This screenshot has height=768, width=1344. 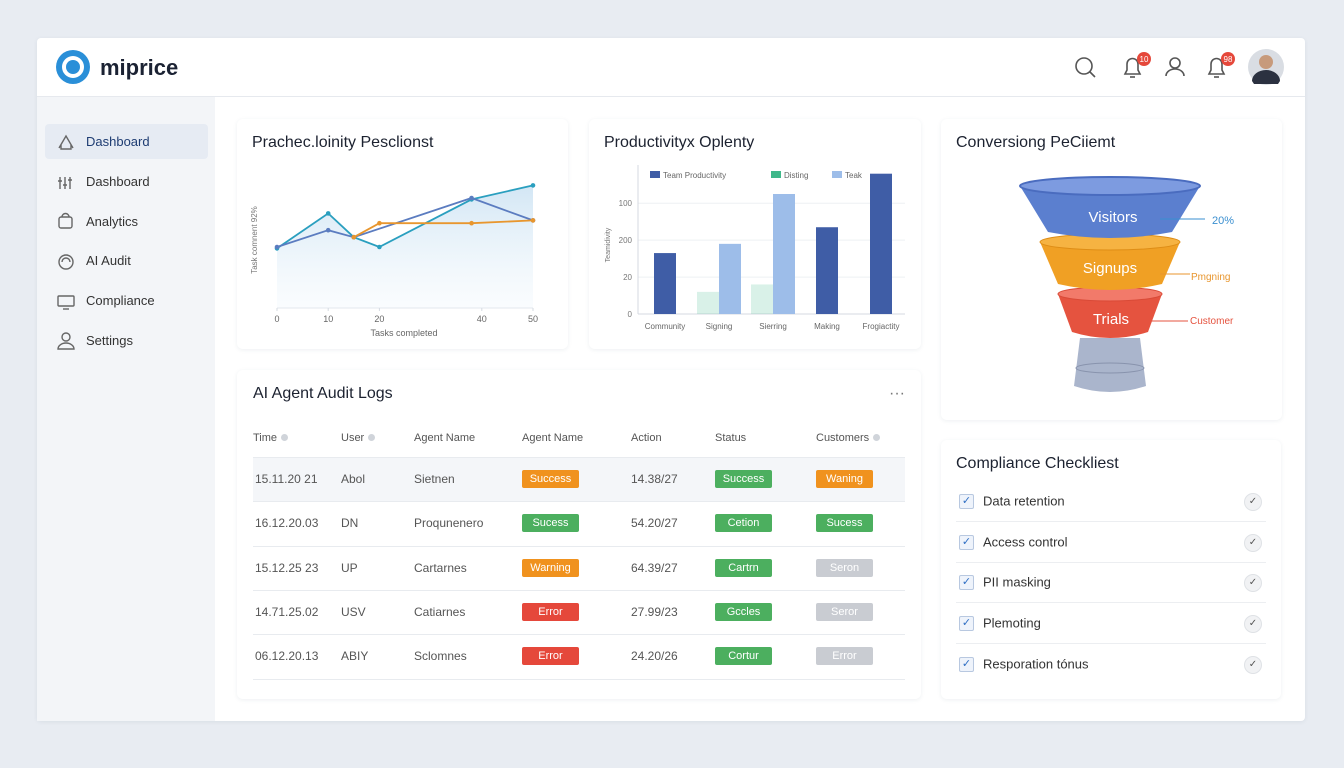 I want to click on status-badge: Warning, so click(x=550, y=567).